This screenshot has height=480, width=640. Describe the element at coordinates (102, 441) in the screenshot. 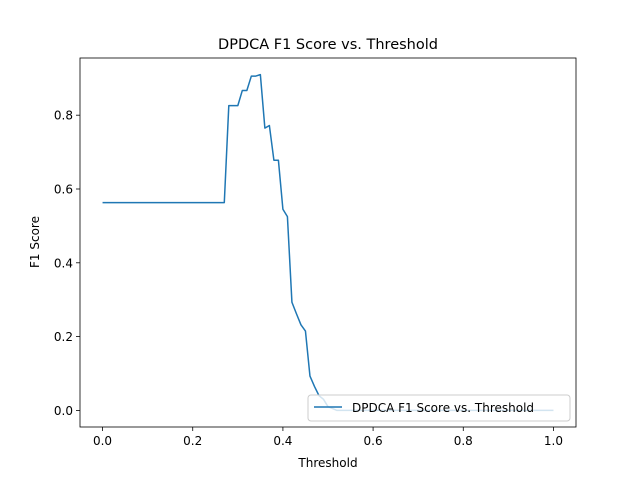

I see `x-tick-label: 0.0` at that location.